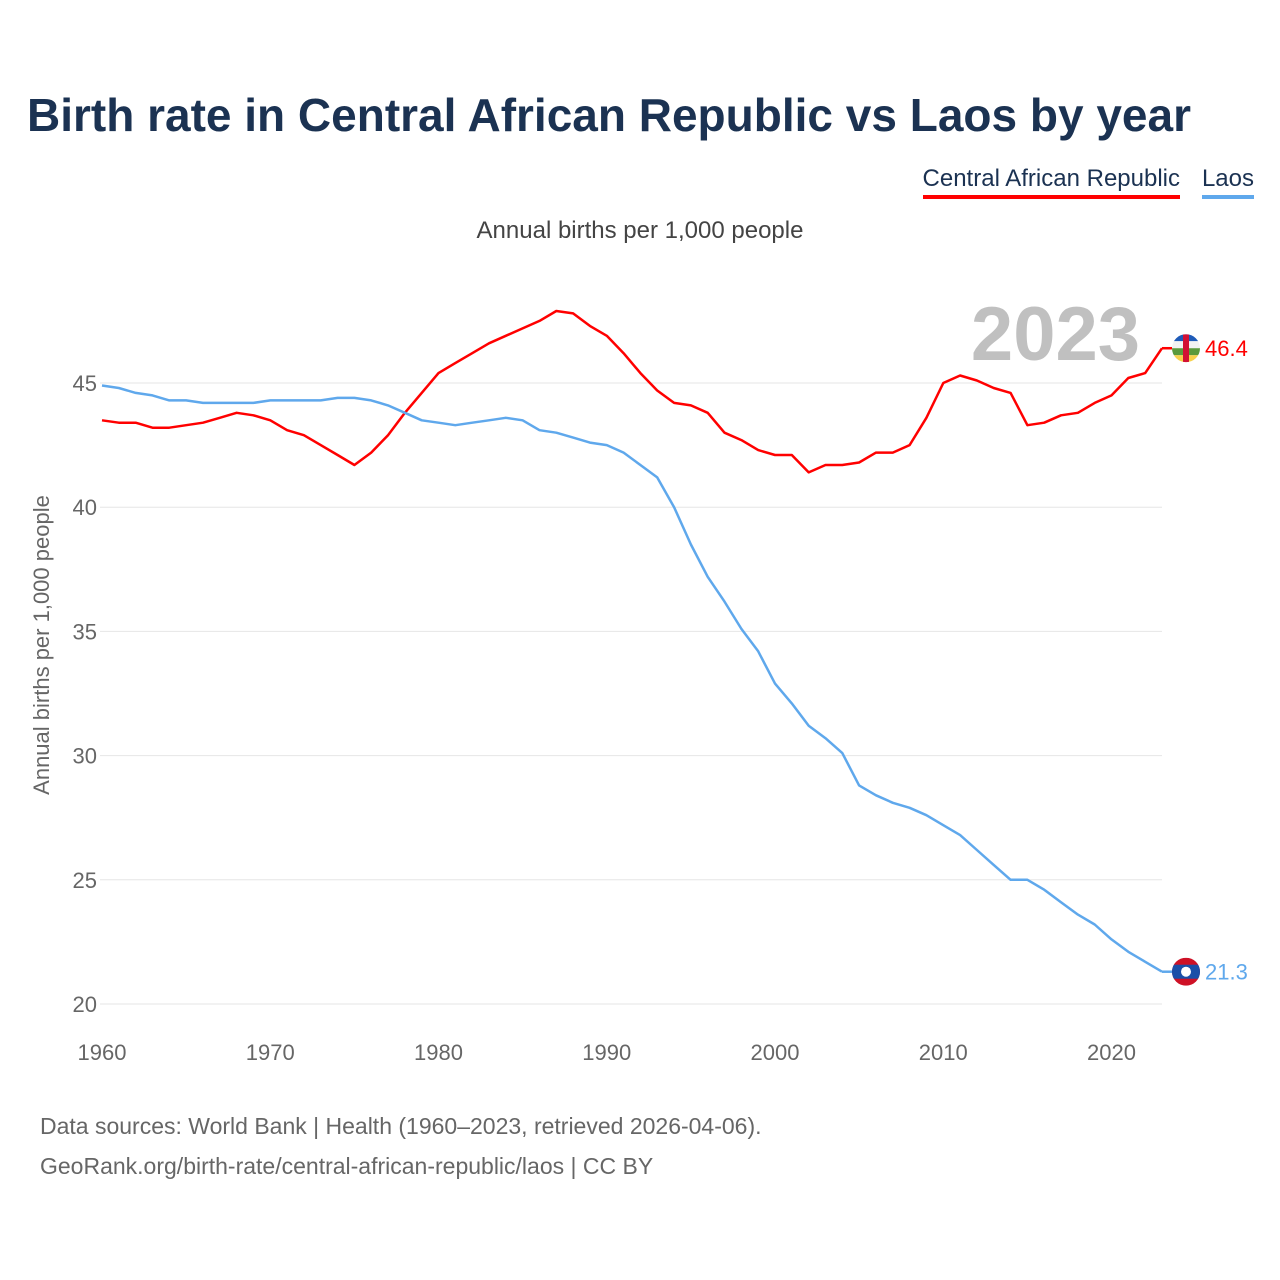 The height and width of the screenshot is (1280, 1280). I want to click on year-watermark: 2023, so click(1055, 334).